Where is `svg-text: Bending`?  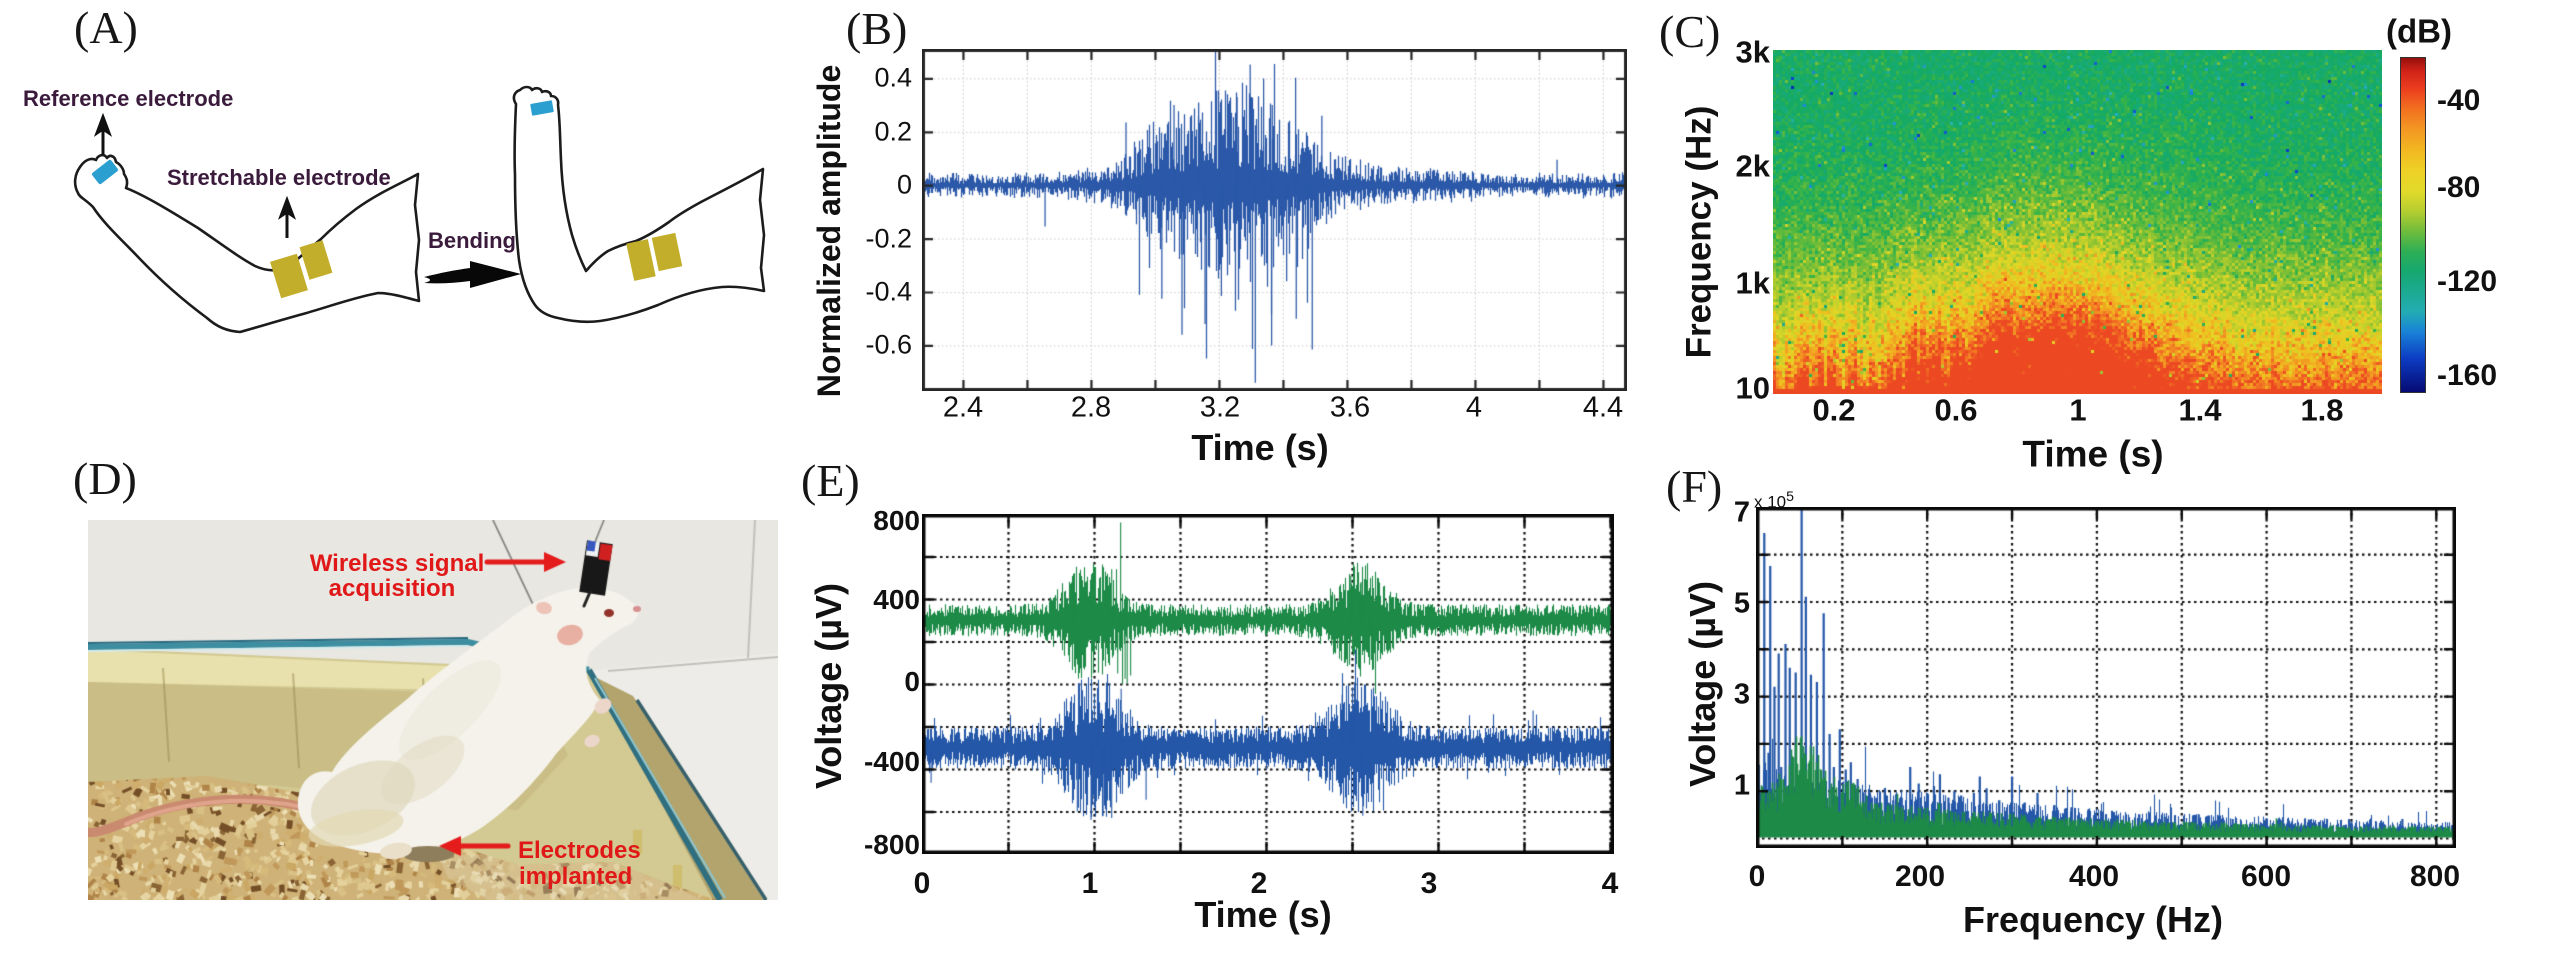 svg-text: Bending is located at coordinates (472, 240).